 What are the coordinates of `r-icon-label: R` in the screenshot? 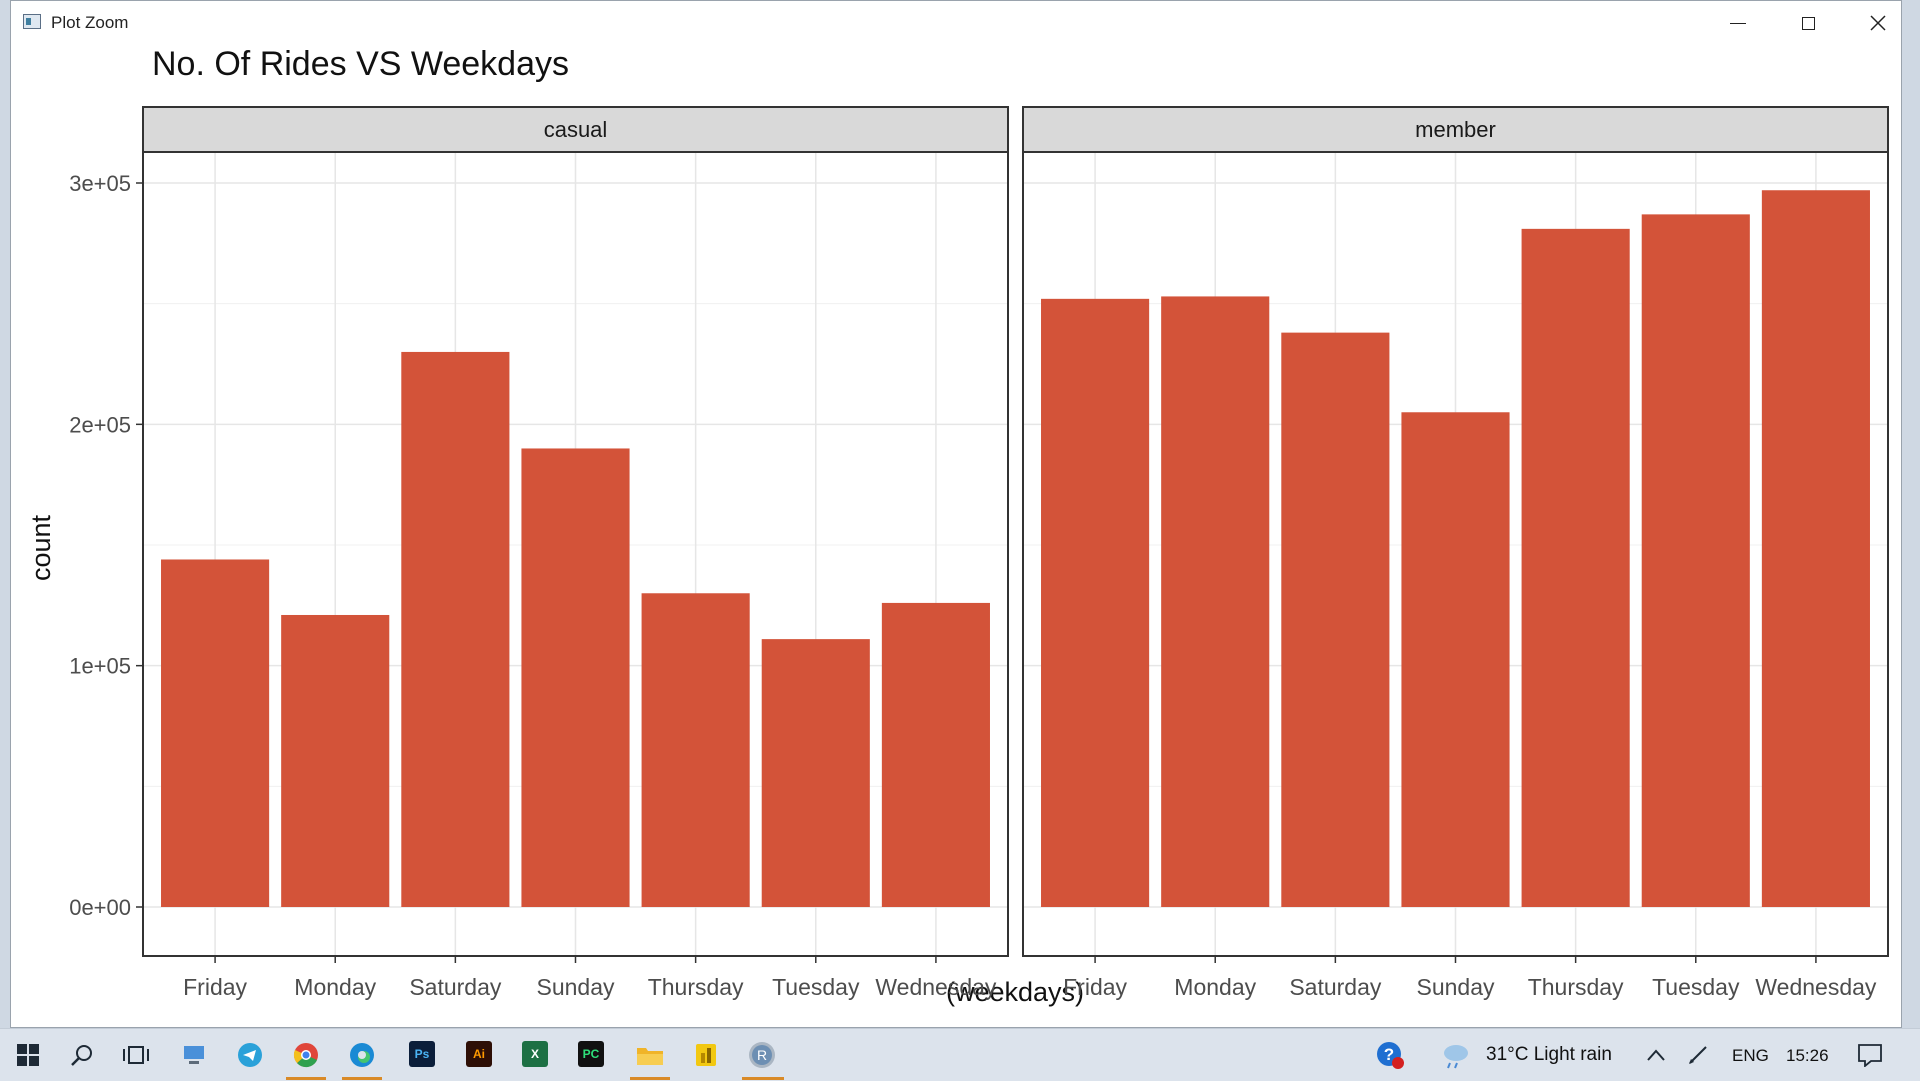 It's located at (762, 1055).